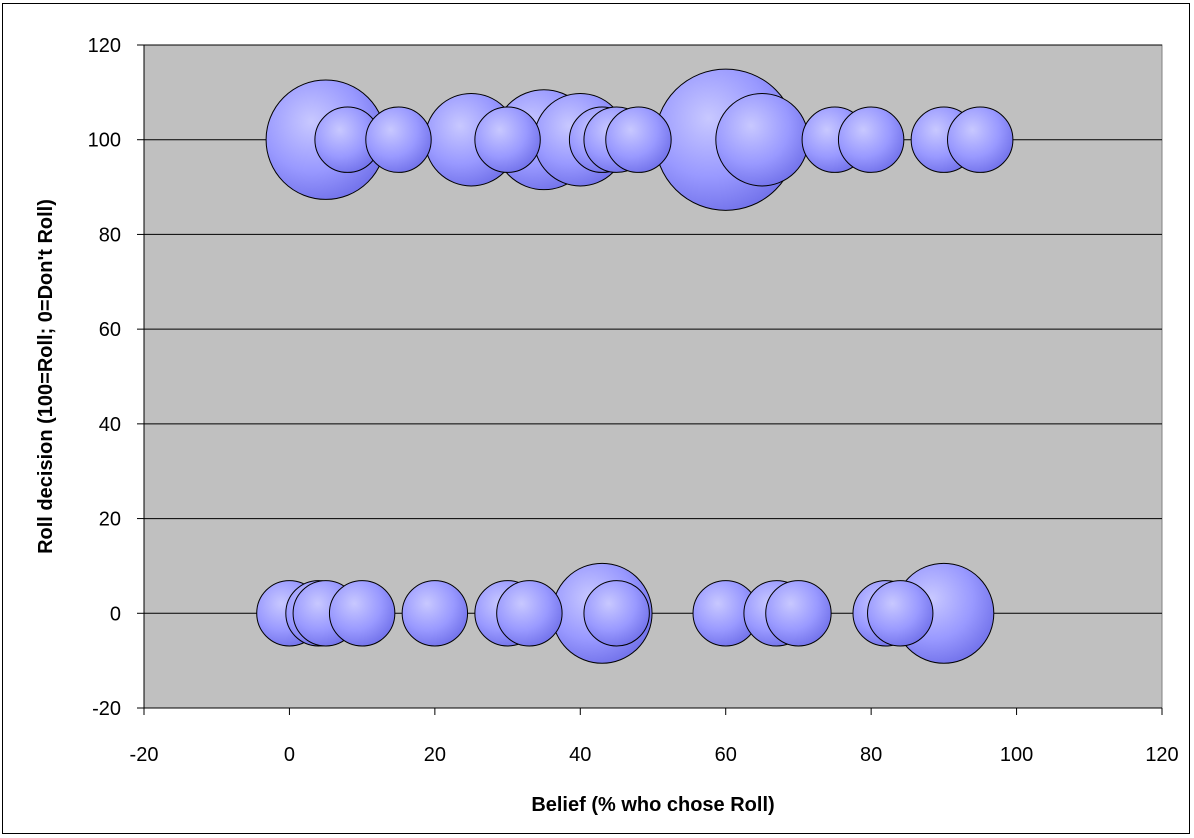 Image resolution: width=1194 pixels, height=838 pixels. What do you see at coordinates (104, 46) in the screenshot?
I see `y-tick-label: 120` at bounding box center [104, 46].